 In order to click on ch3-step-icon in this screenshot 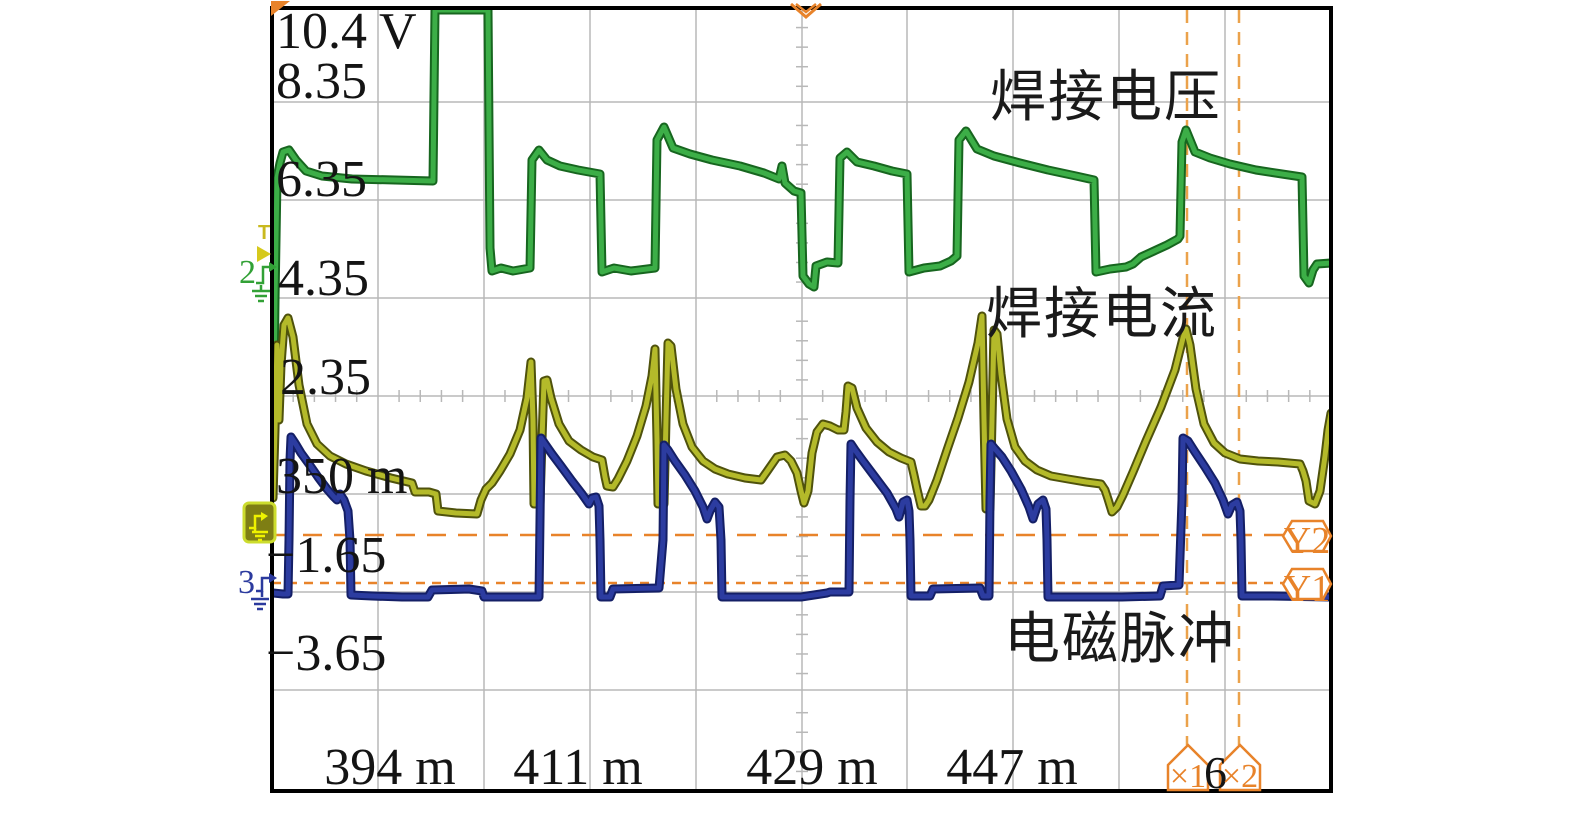, I will do `click(263, 584)`.